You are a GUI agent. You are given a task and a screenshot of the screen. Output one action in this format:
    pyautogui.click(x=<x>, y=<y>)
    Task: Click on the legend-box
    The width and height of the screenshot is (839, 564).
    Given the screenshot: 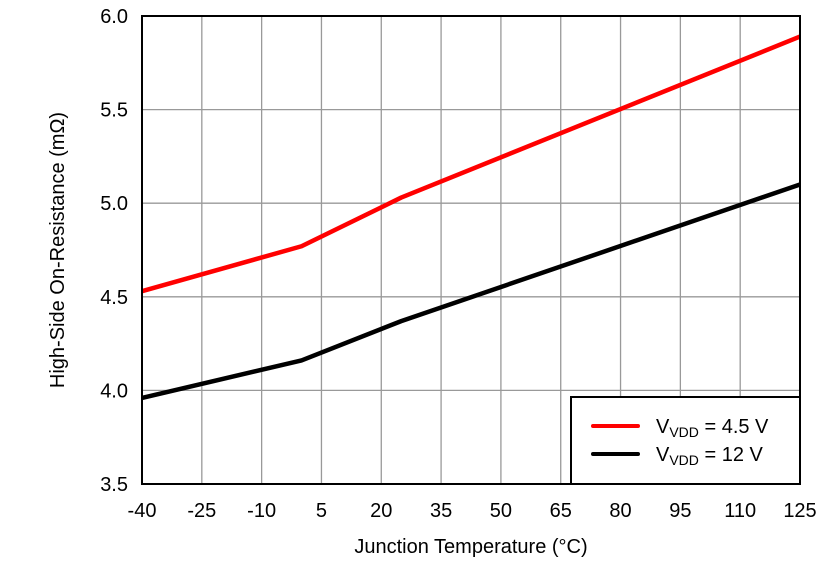 What is the action you would take?
    pyautogui.click(x=685, y=440)
    